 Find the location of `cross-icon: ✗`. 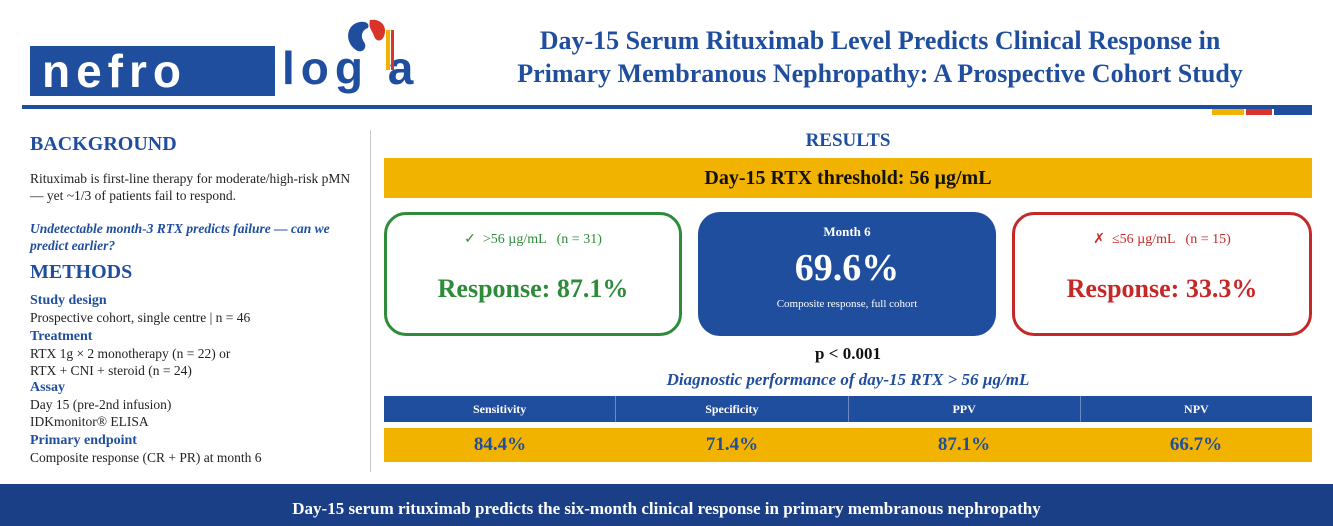

cross-icon: ✗ is located at coordinates (1099, 239).